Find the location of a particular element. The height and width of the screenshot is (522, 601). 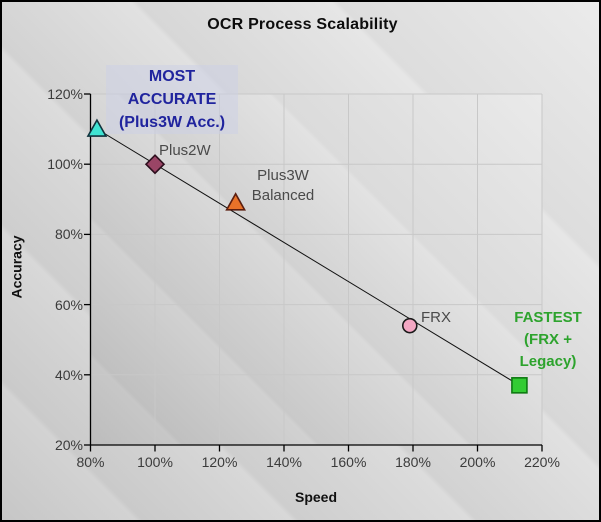

y-tick-60: 60% is located at coordinates (68, 305).